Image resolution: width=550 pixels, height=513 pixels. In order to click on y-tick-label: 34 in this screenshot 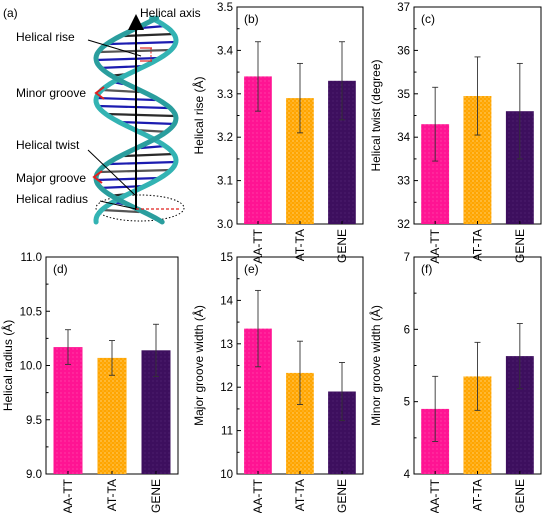, I will do `click(403, 138)`.